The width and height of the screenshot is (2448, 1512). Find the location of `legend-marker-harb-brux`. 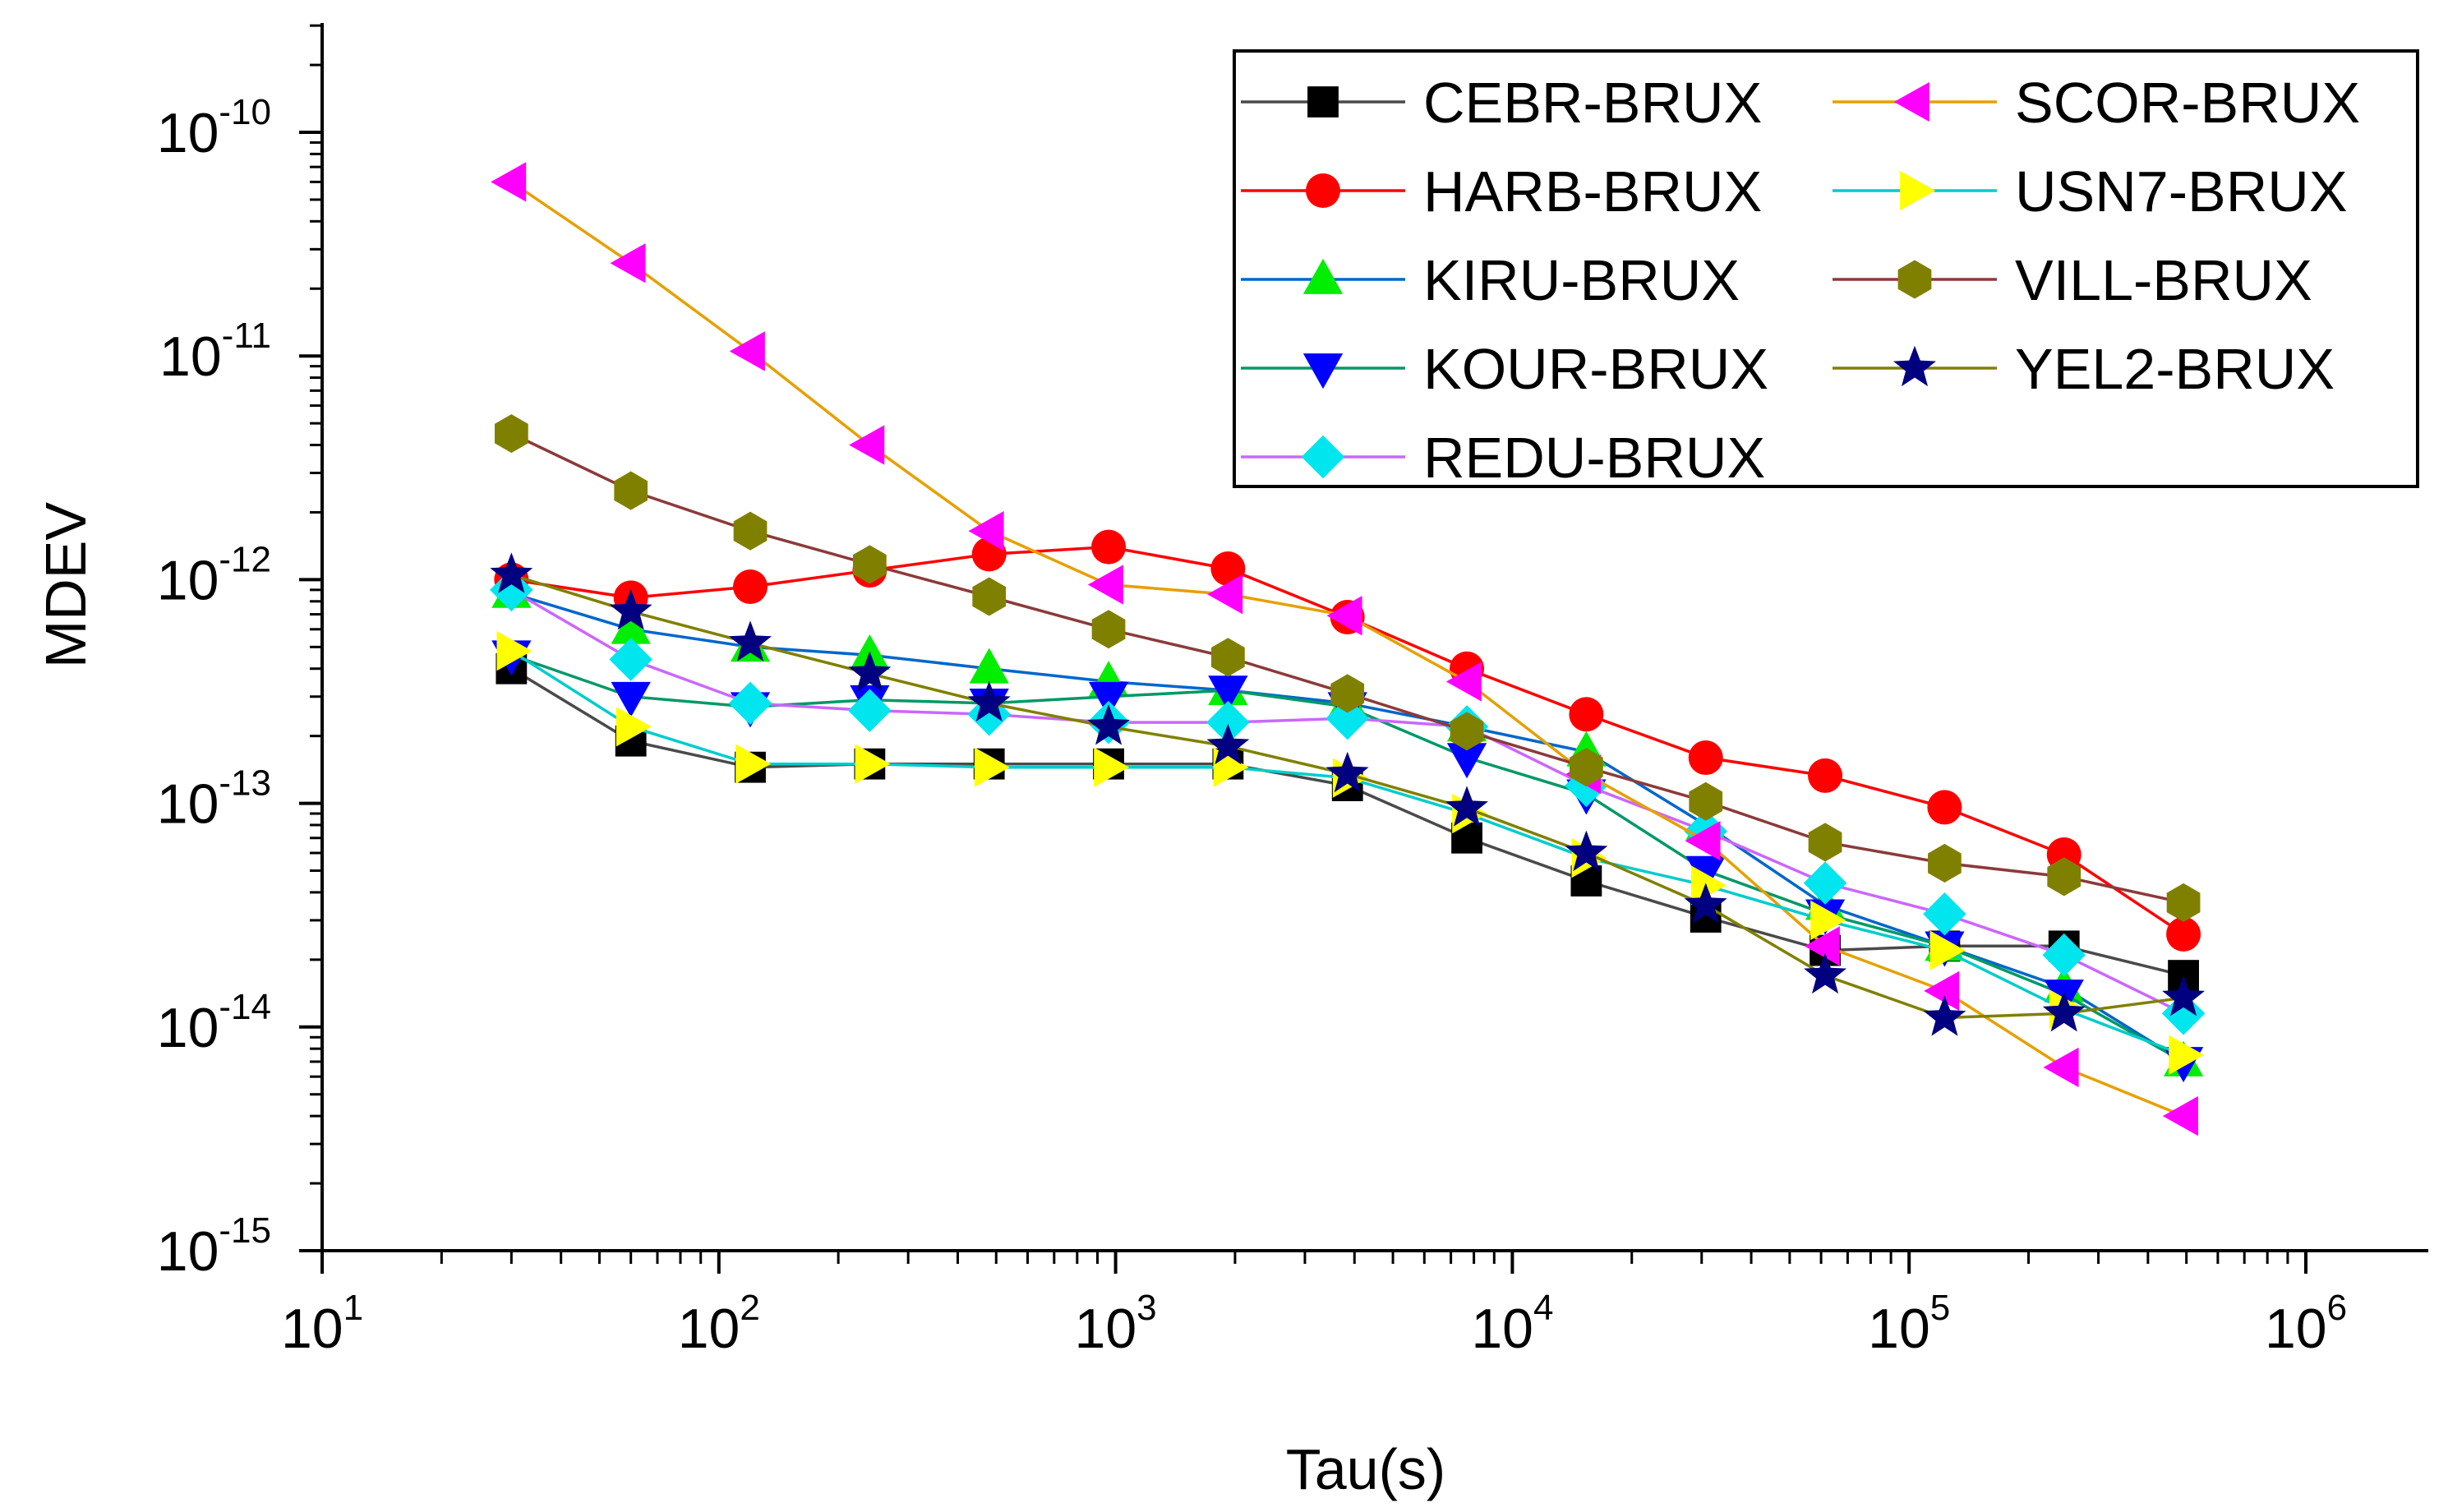

legend-marker-harb-brux is located at coordinates (1323, 191).